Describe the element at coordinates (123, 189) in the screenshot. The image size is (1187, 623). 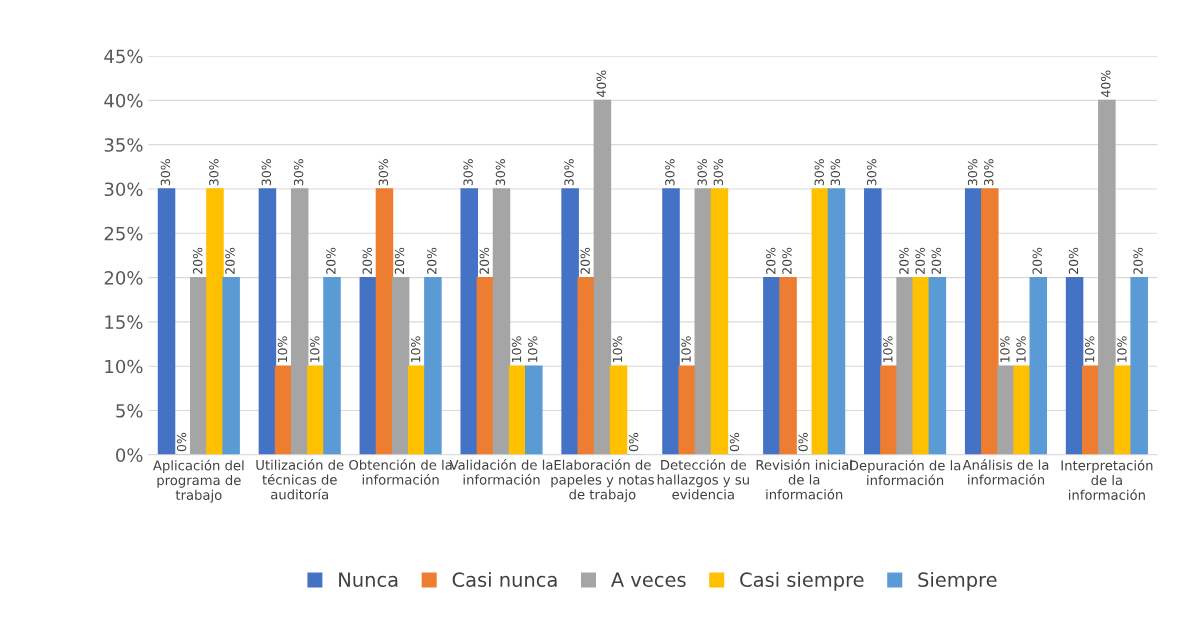
I see `y-tick-label: 30%` at that location.